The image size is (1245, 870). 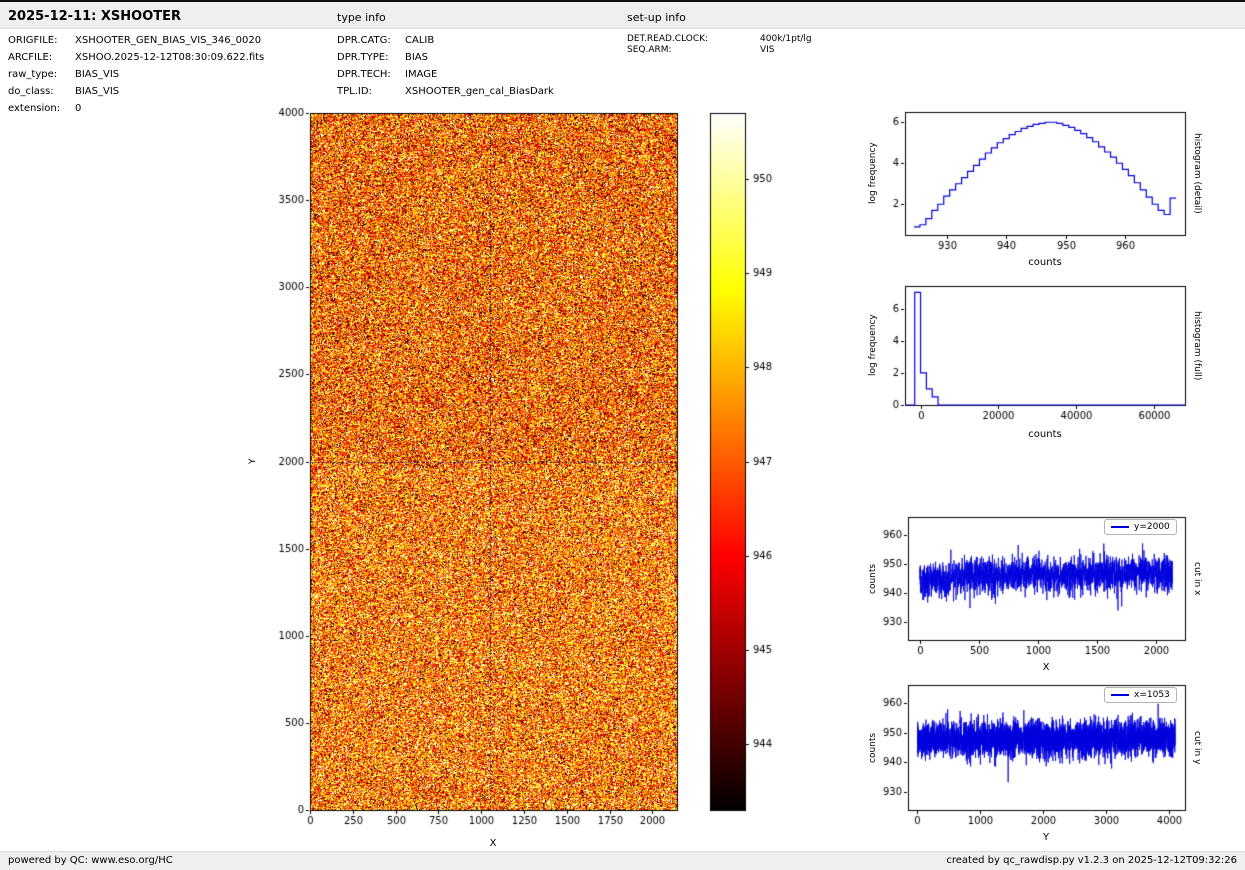 I want to click on info-value: 400k/1pt/lg, so click(x=786, y=39).